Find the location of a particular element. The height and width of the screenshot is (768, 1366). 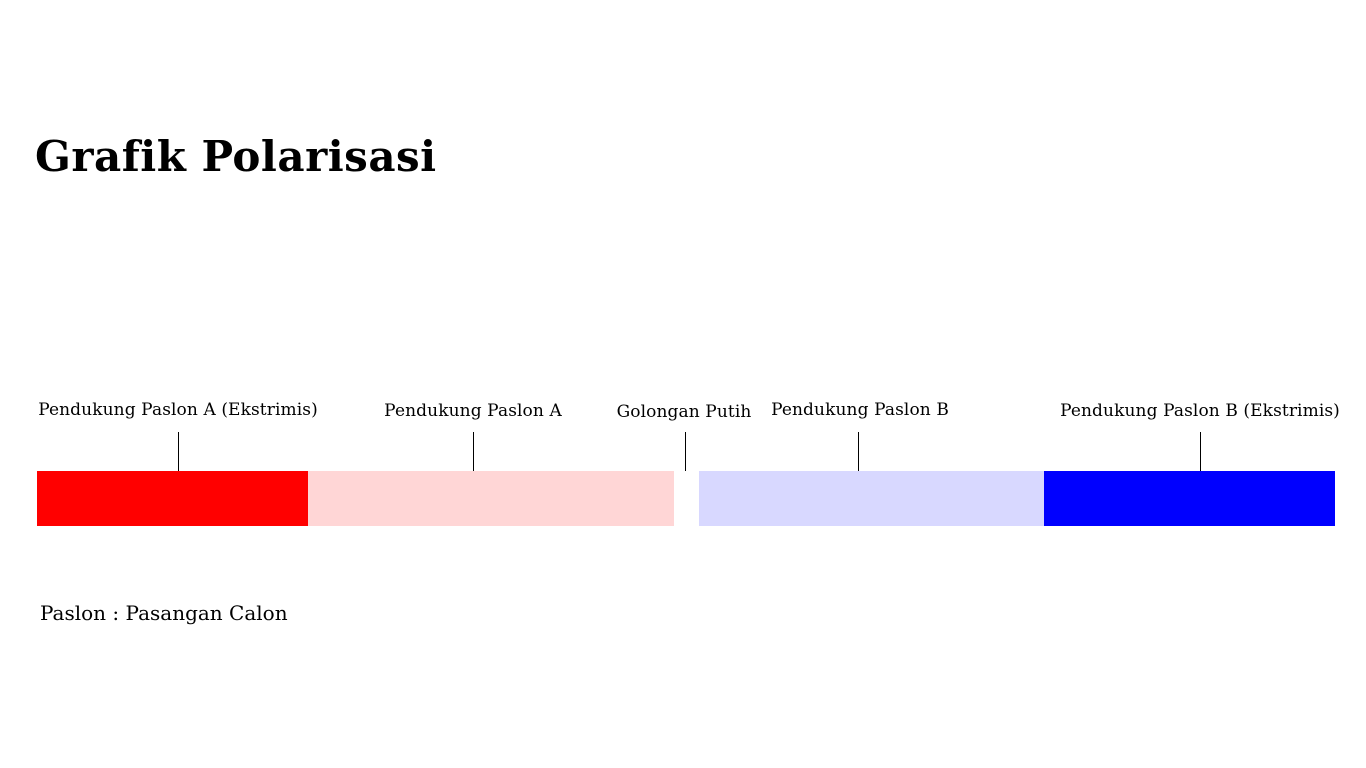

label-golongan-putih: Golongan Putih is located at coordinates (684, 412).